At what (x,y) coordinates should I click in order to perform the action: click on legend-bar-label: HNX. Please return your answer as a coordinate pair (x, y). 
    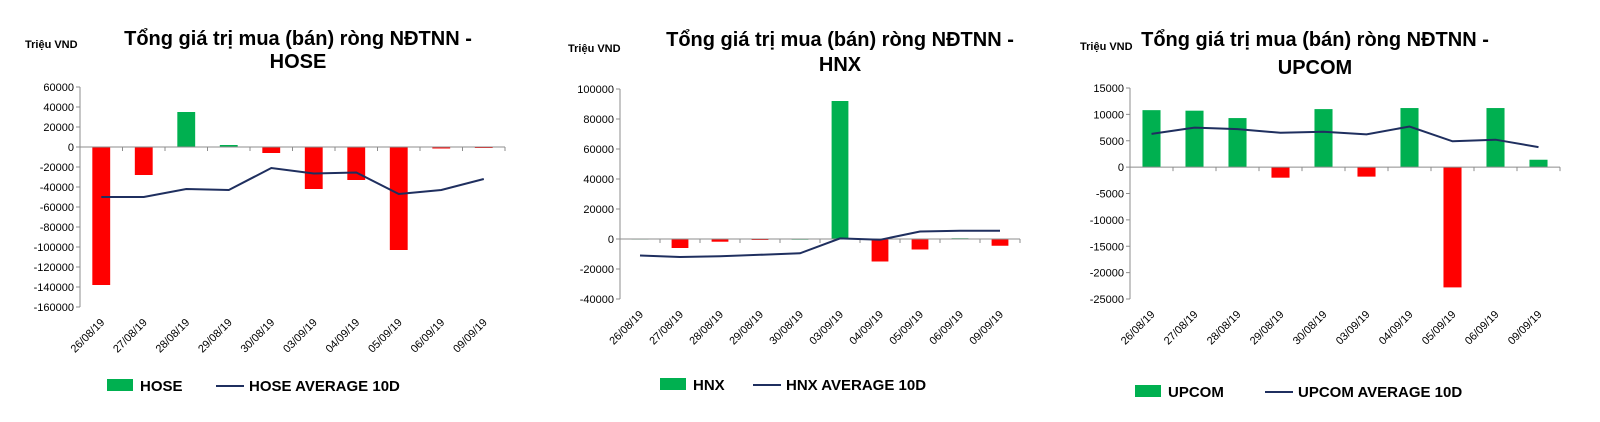
    Looking at the image, I should click on (709, 385).